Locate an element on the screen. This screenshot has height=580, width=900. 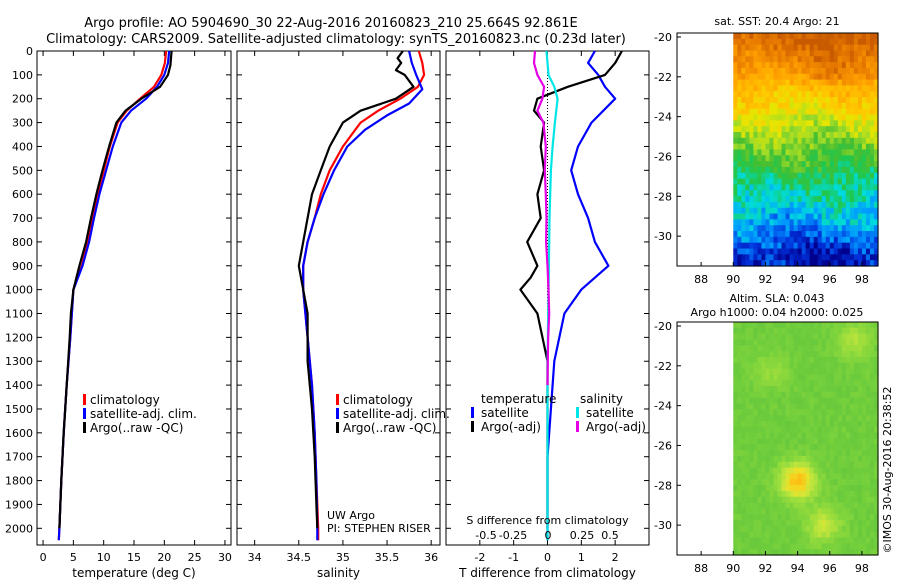
annotation-text: UW Argo is located at coordinates (351, 515).